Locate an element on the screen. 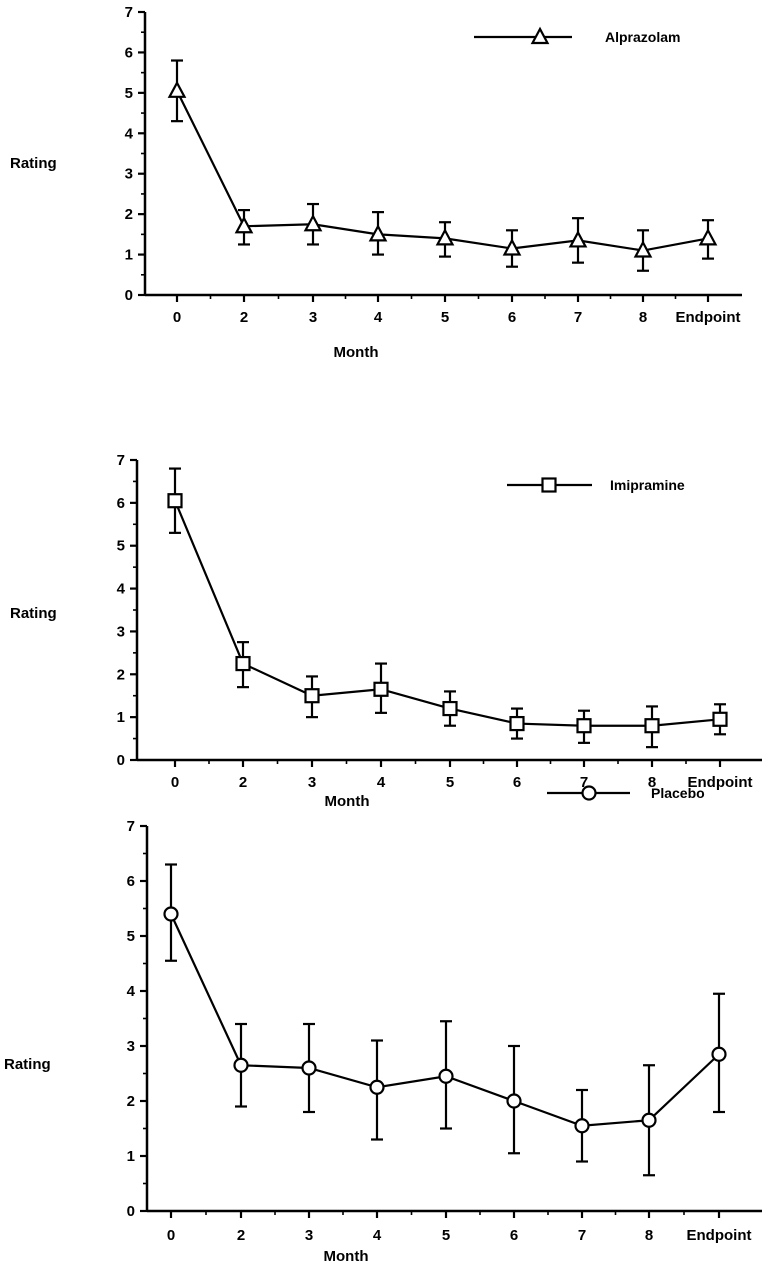  series-line is located at coordinates (442, 171).